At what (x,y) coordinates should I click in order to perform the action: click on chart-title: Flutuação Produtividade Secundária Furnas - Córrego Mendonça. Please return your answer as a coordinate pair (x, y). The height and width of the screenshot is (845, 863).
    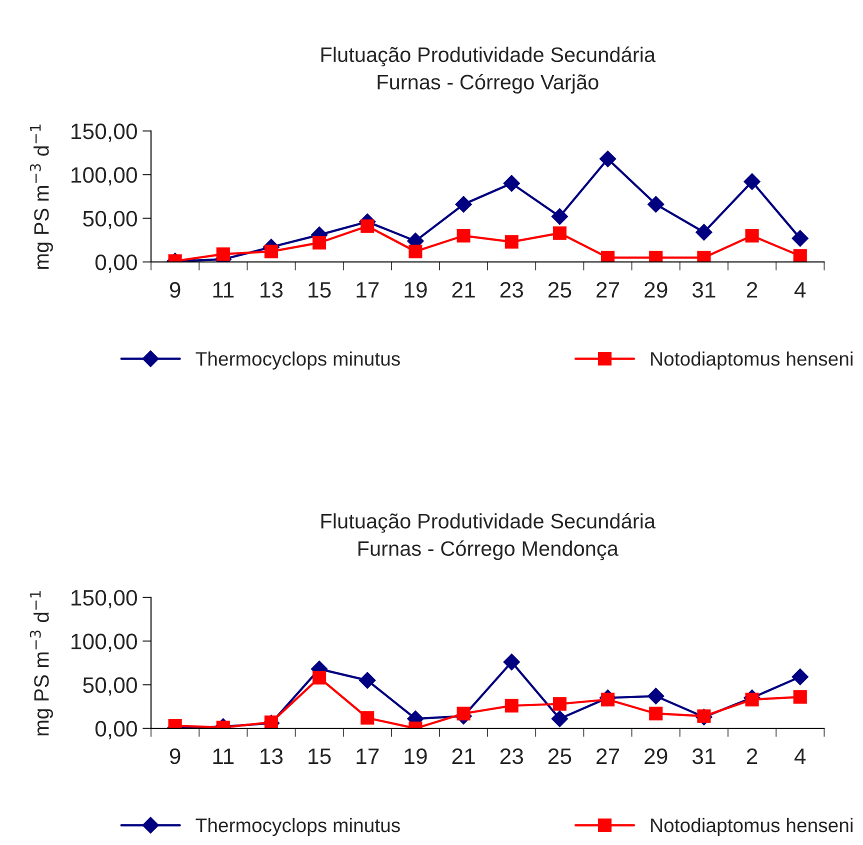
    Looking at the image, I should click on (488, 536).